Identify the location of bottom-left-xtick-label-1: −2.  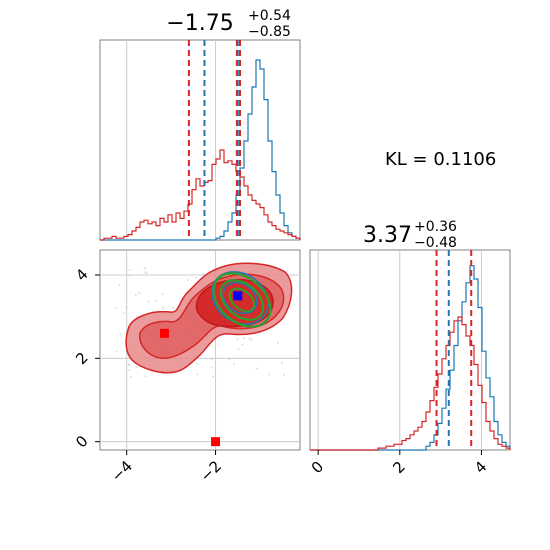
(211, 471).